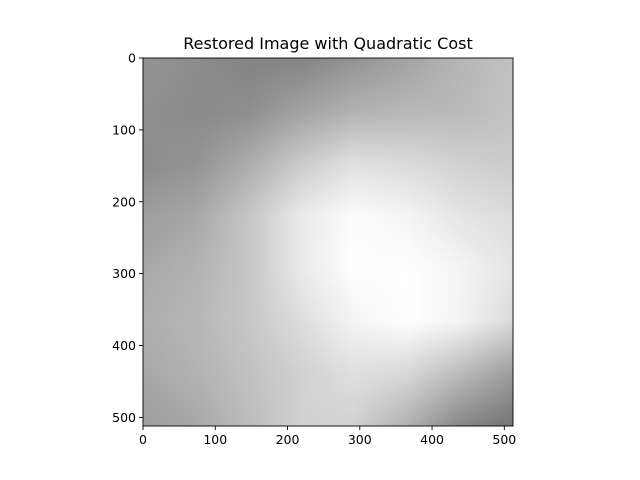 This screenshot has height=480, width=640. What do you see at coordinates (215, 439) in the screenshot?
I see `x-tick-label: 100` at bounding box center [215, 439].